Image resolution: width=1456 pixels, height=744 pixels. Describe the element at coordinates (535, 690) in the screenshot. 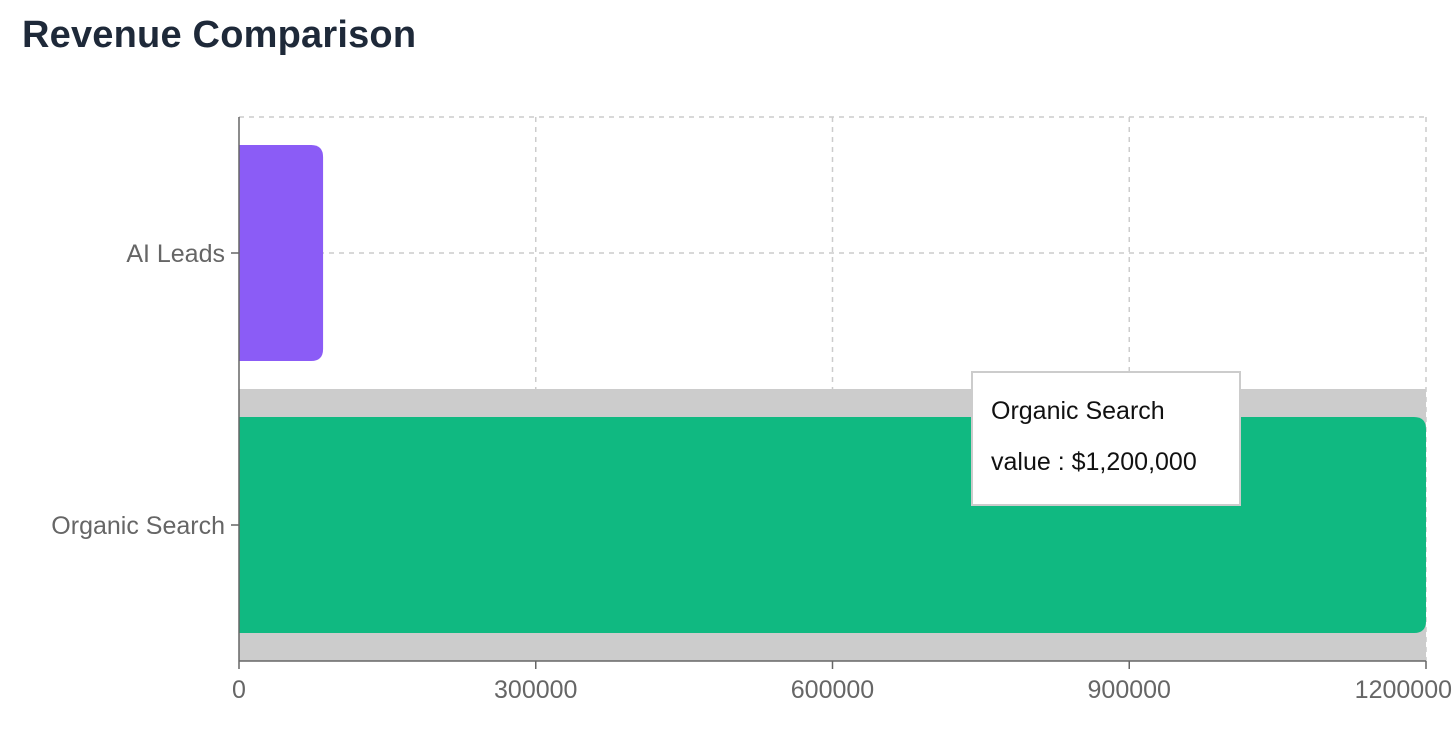

I see `x-tick-label: 300000` at that location.